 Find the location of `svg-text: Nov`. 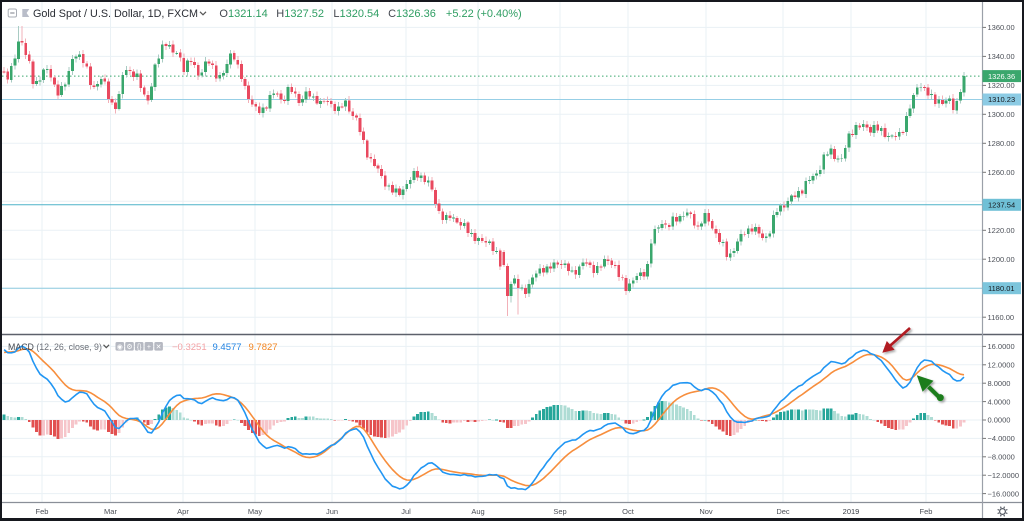

svg-text: Nov is located at coordinates (706, 511).